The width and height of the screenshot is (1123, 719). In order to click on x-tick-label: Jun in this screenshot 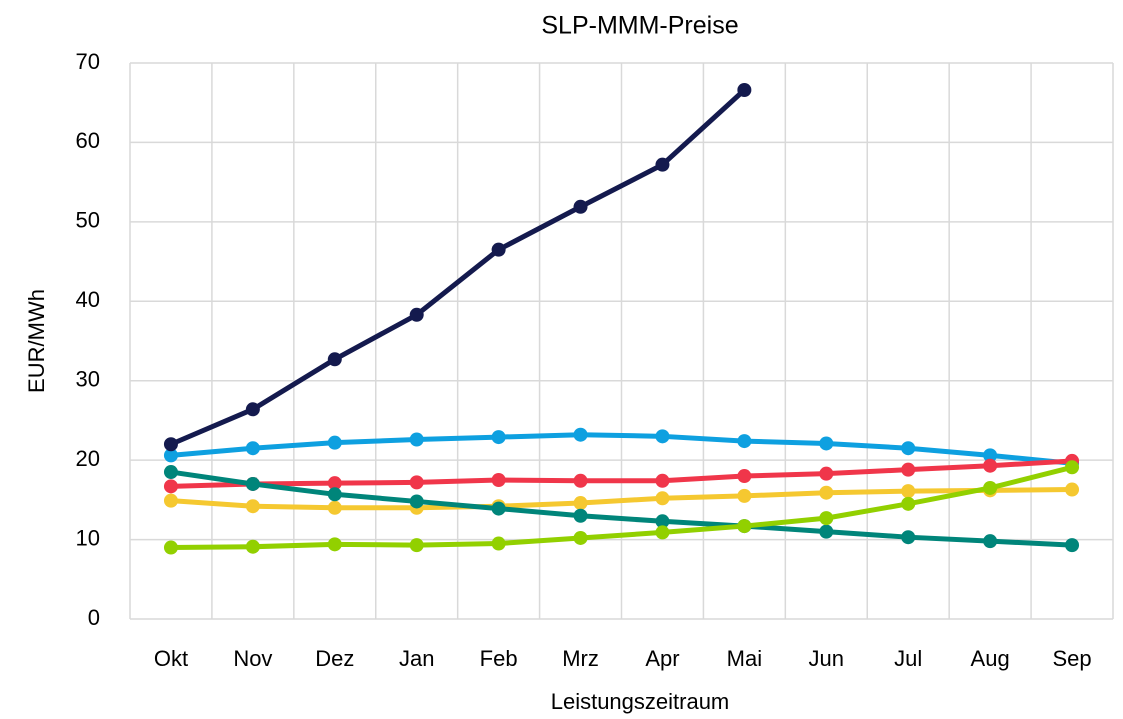, I will do `click(826, 658)`.